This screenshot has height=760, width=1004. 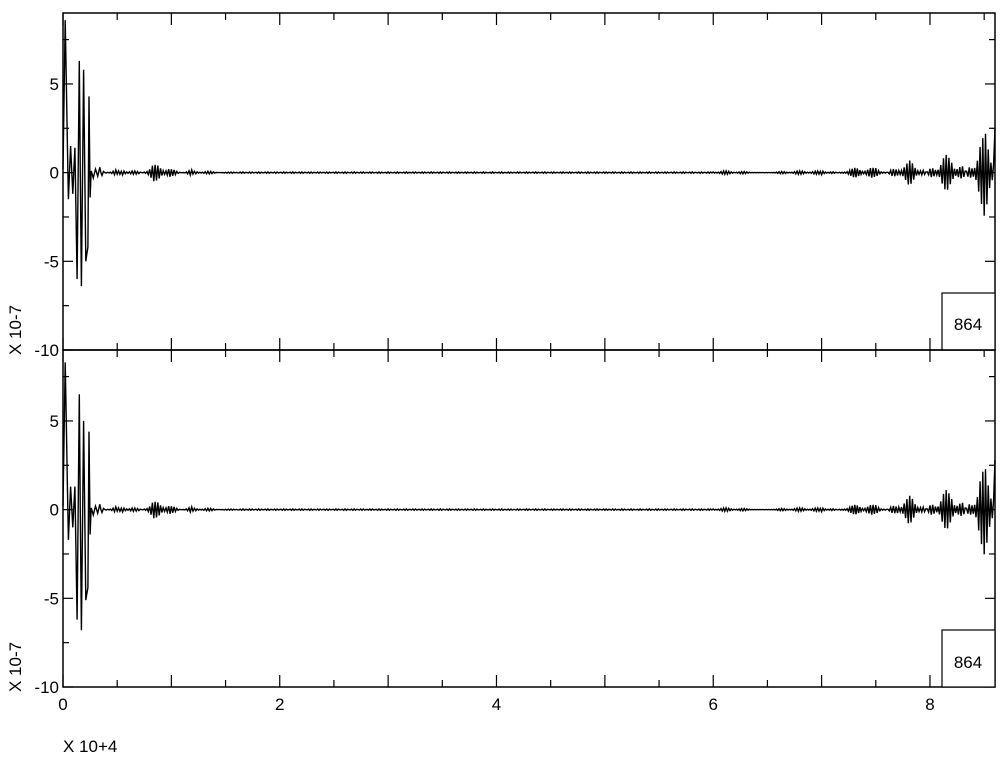 I want to click on bottom-y-tick-label: 5, so click(x=54, y=421).